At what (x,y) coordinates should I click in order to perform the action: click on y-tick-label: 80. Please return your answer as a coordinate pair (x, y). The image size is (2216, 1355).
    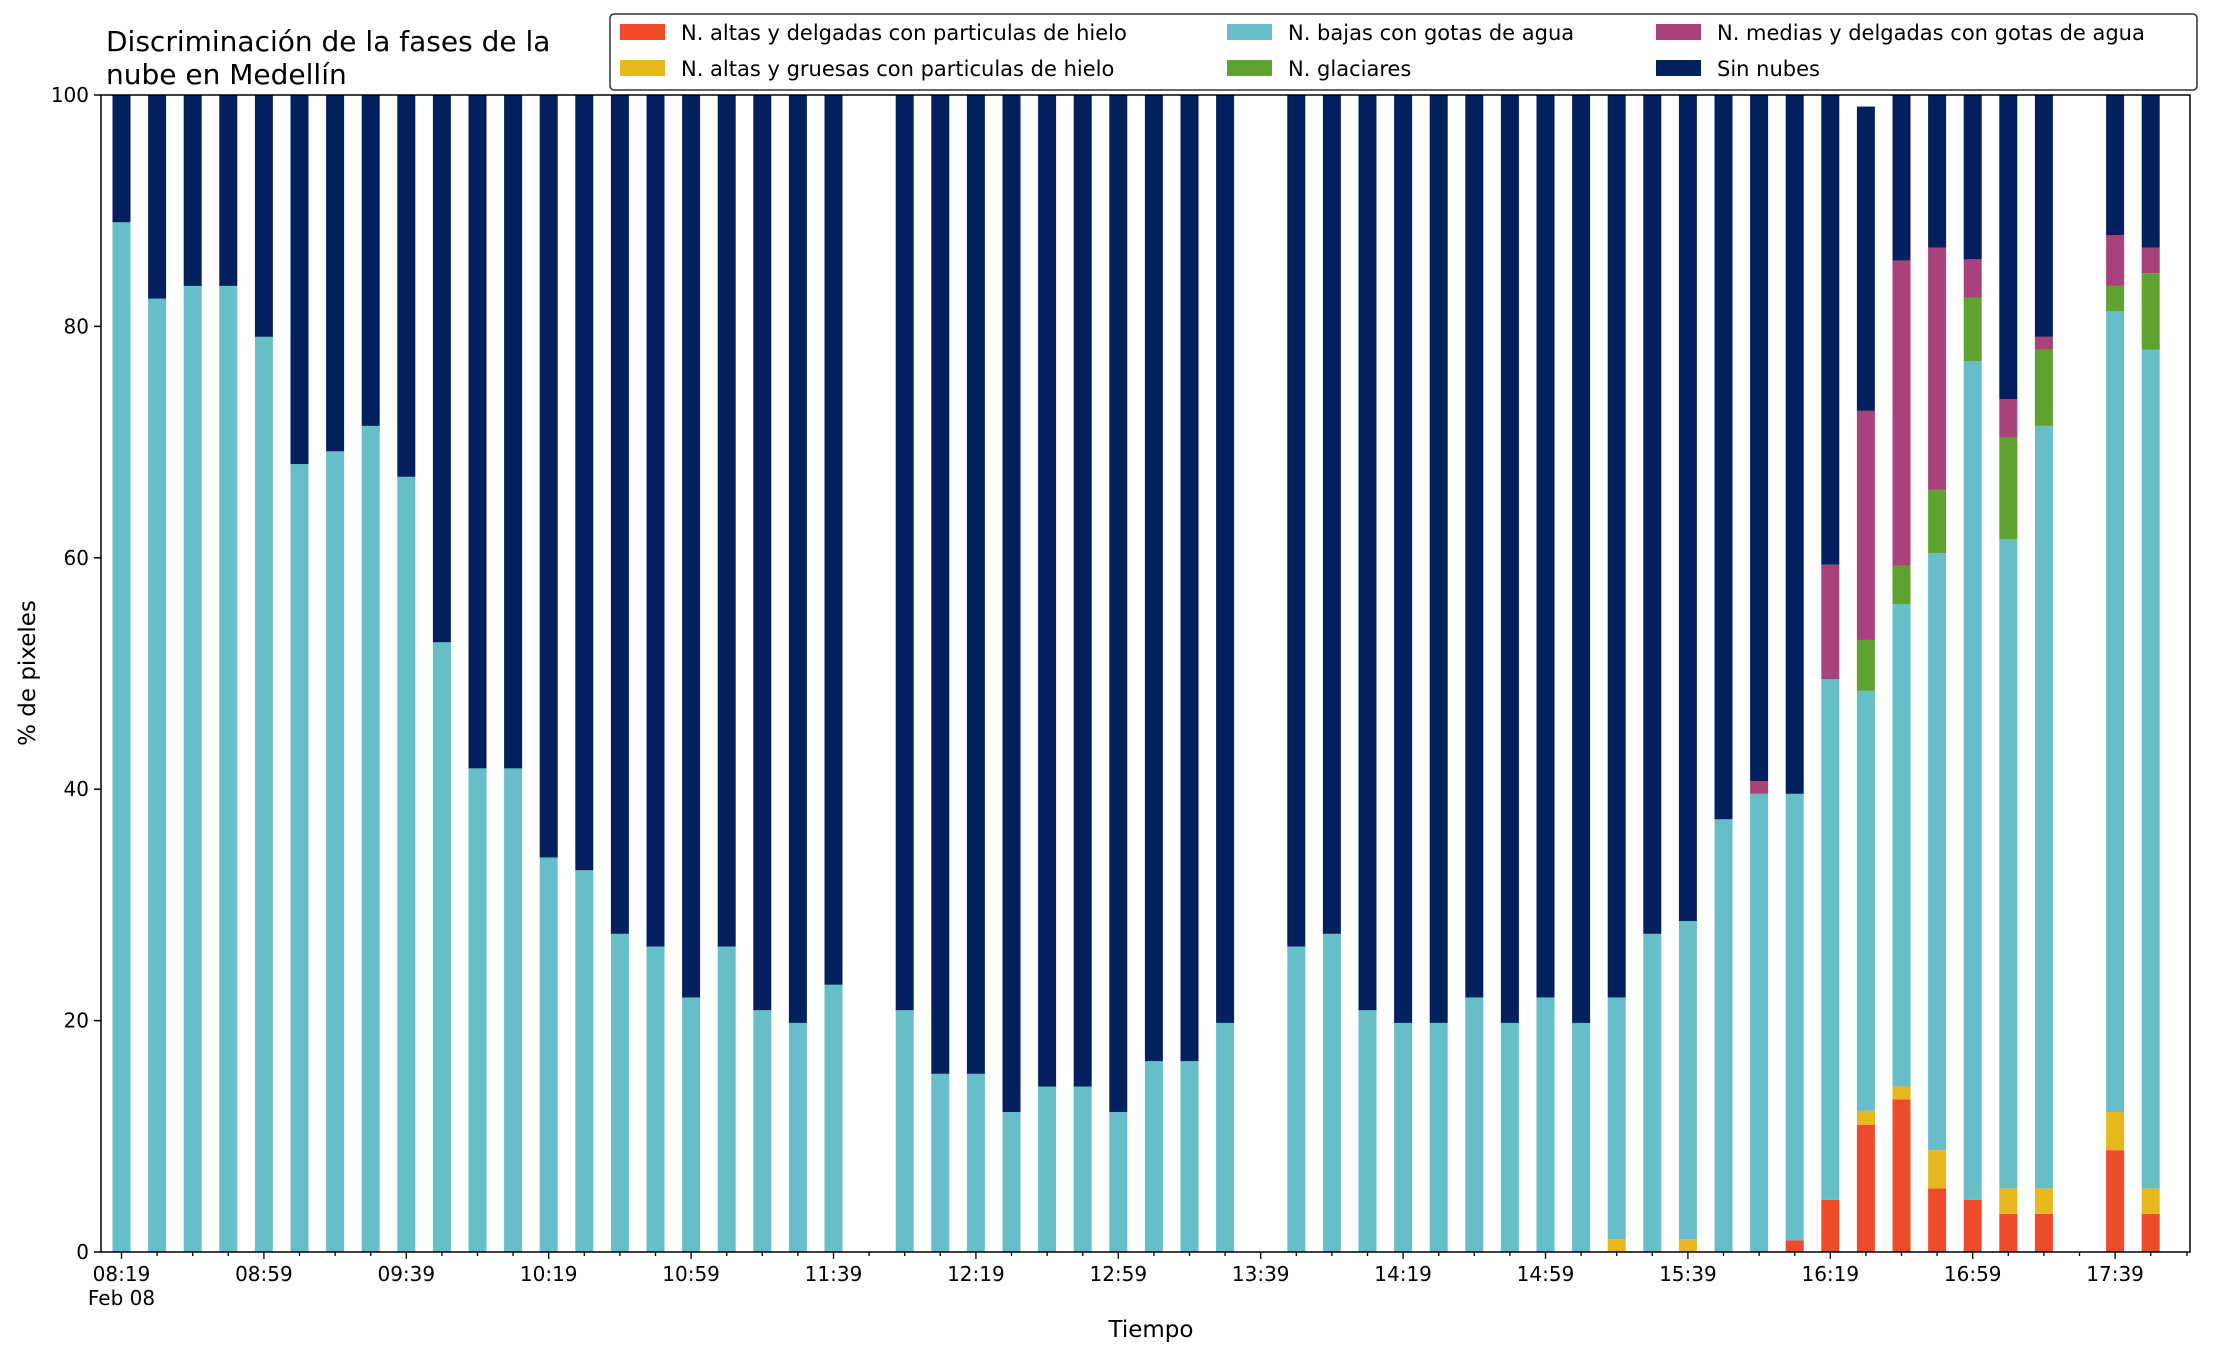
    Looking at the image, I should click on (76, 326).